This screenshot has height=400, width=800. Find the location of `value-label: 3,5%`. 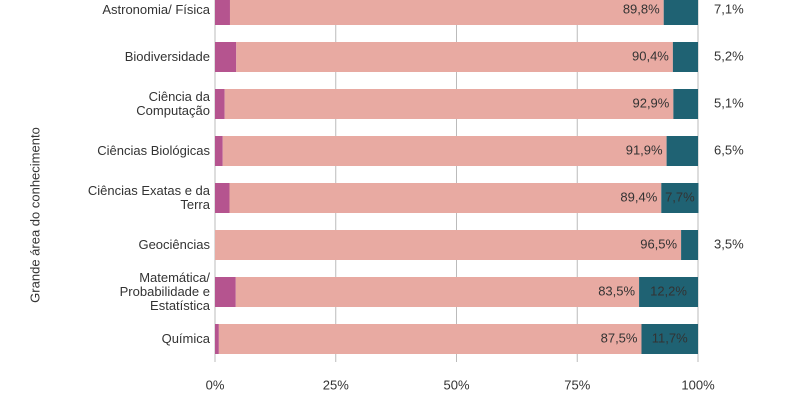

value-label: 3,5% is located at coordinates (729, 243).